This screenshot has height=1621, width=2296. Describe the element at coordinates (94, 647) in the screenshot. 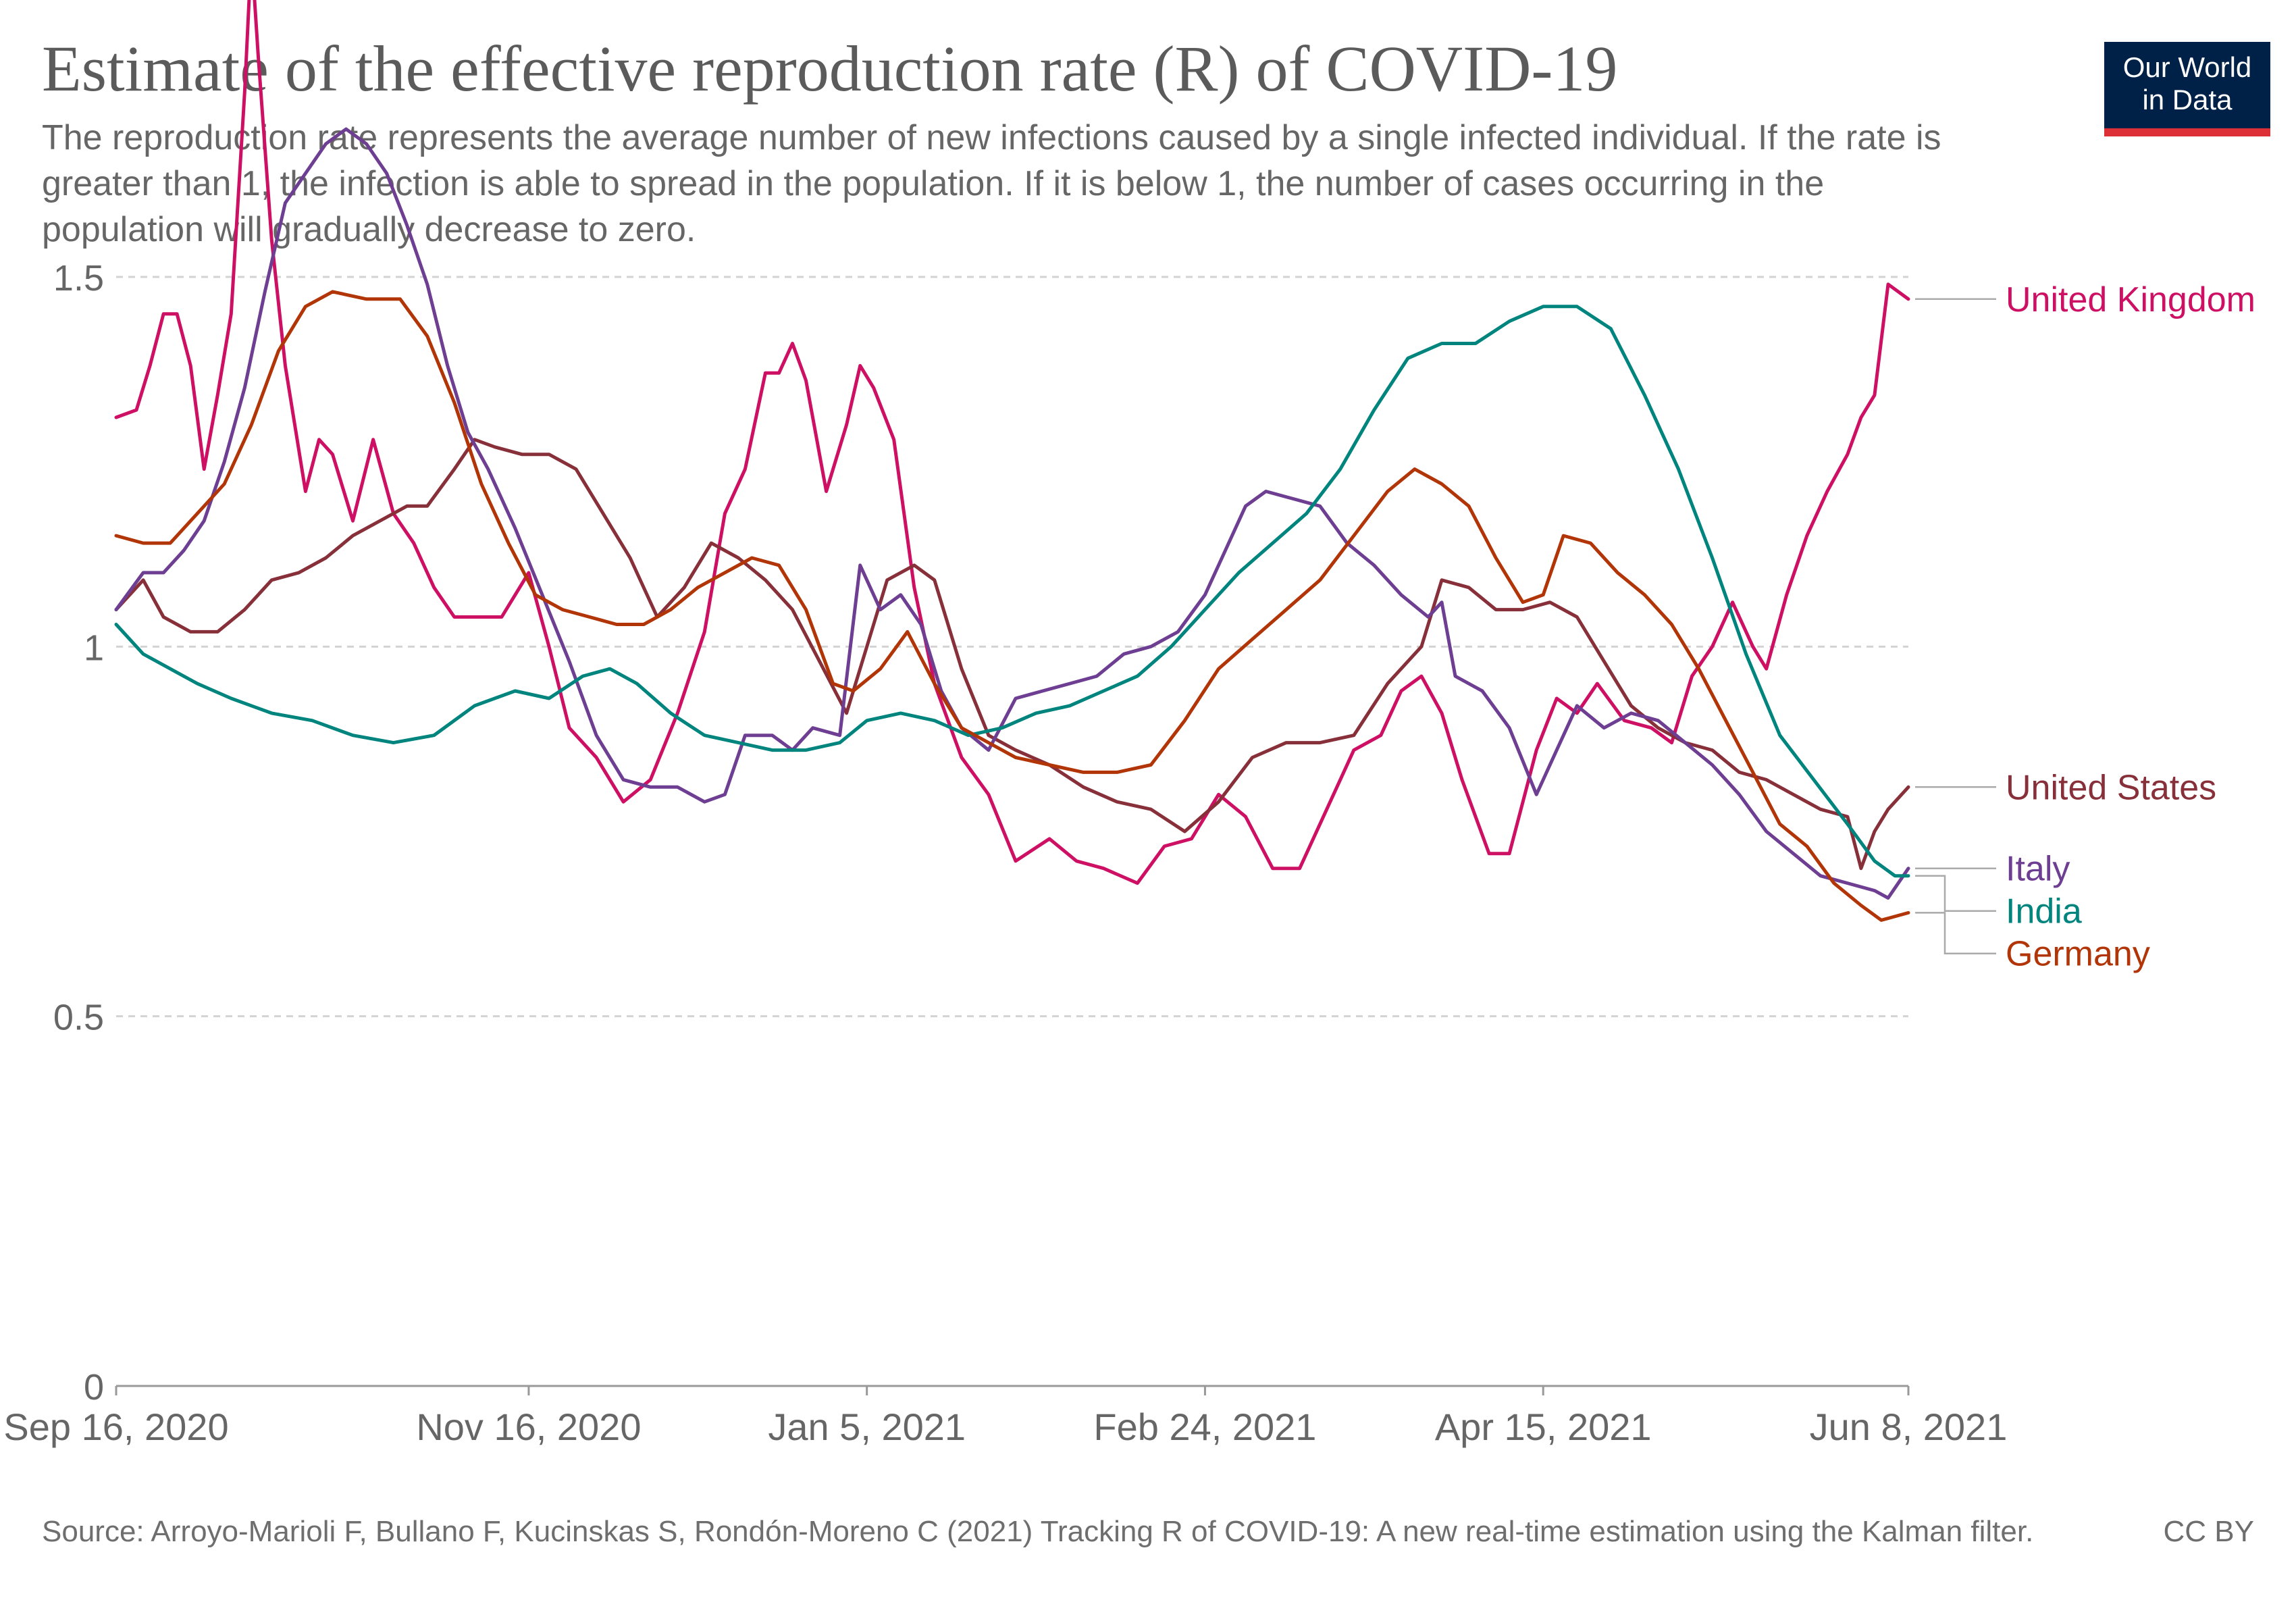

I see `y-tick-label: 1` at that location.